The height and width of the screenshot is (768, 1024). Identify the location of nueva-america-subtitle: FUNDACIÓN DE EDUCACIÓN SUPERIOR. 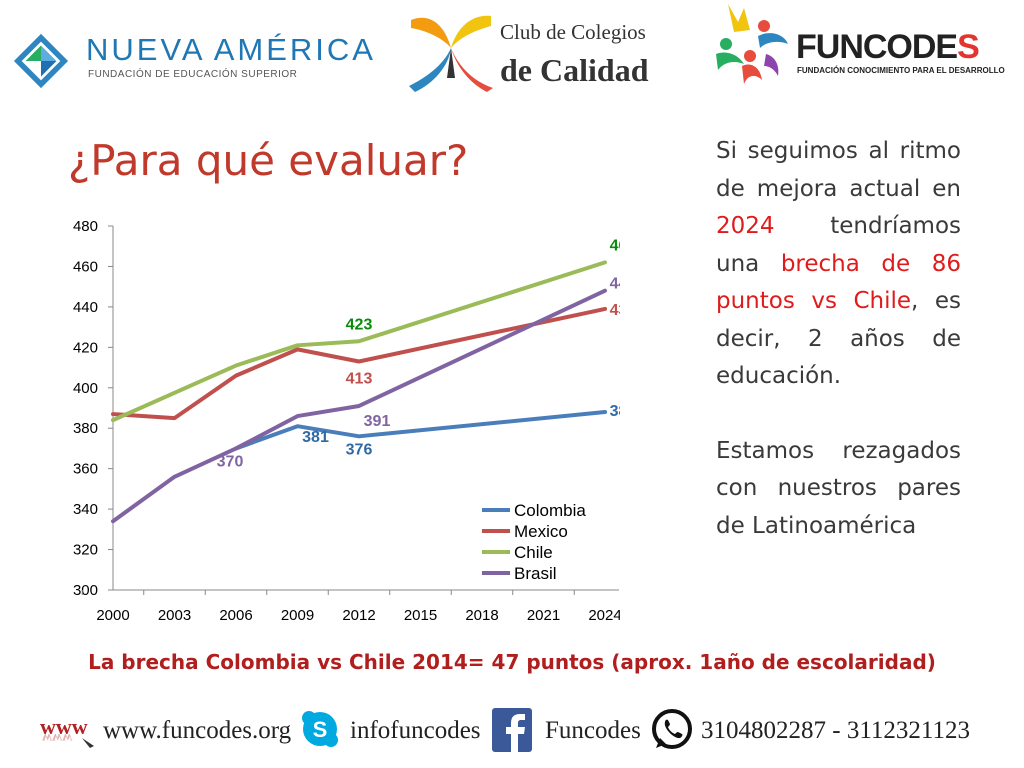
(193, 74).